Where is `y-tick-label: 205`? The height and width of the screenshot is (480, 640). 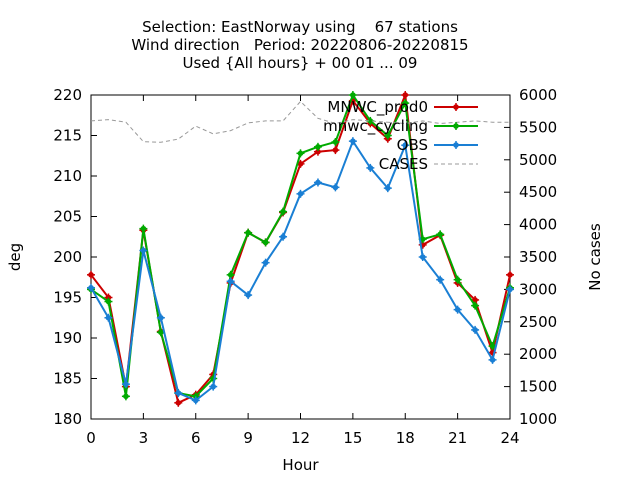 y-tick-label: 205 is located at coordinates (67, 217).